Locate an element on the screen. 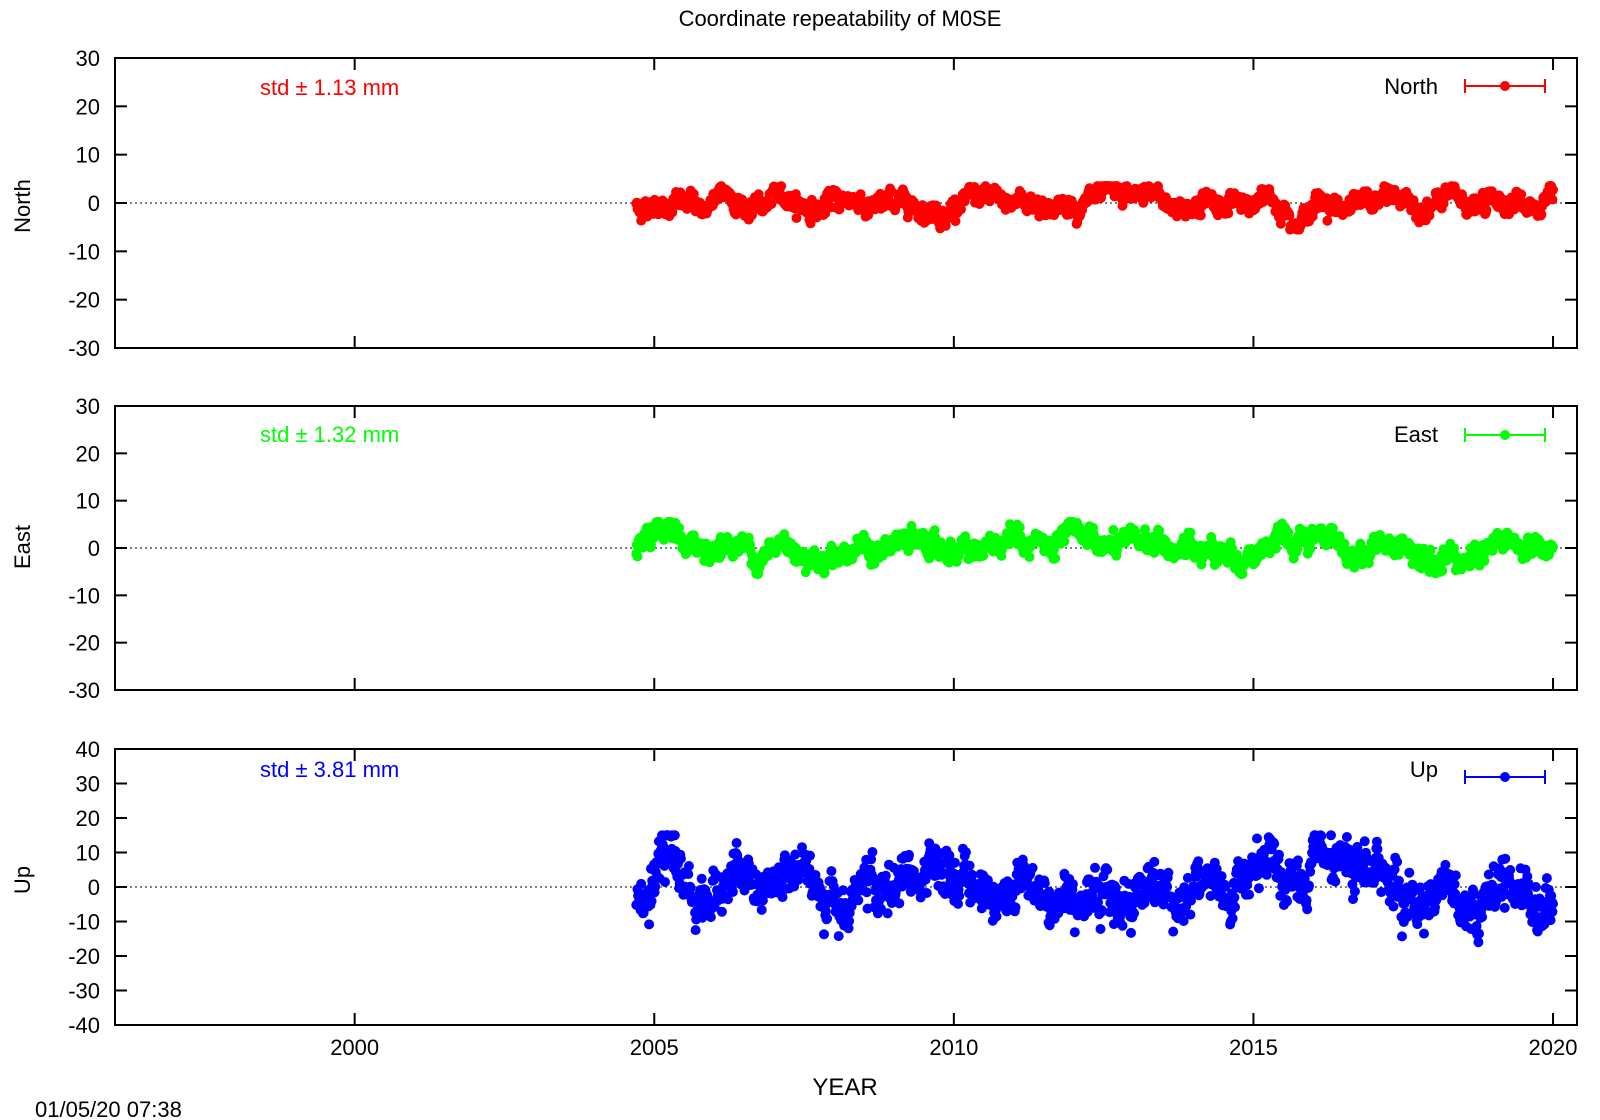 The height and width of the screenshot is (1120, 1600). panel-east-ytick-label: -30 is located at coordinates (84, 690).